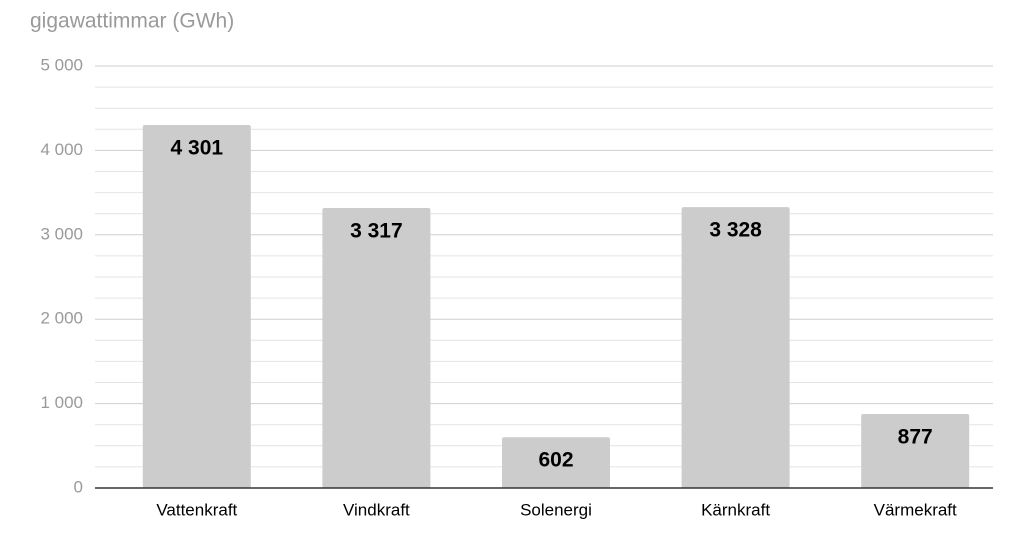 The image size is (1024, 554). What do you see at coordinates (376, 509) in the screenshot?
I see `x-tick-label: Vindkraft` at bounding box center [376, 509].